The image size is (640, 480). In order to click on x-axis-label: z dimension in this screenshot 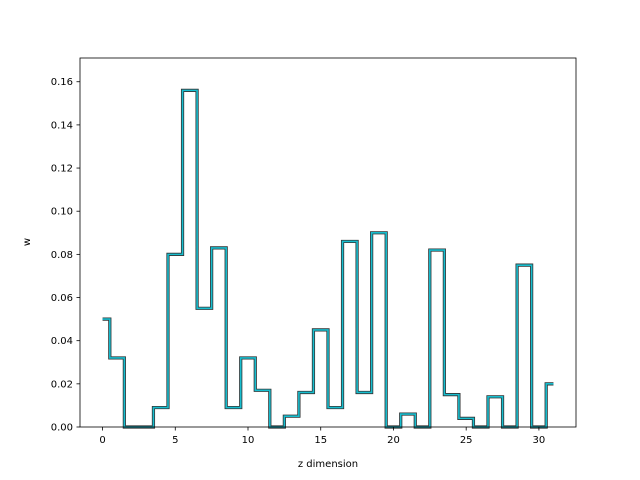, I will do `click(328, 464)`.